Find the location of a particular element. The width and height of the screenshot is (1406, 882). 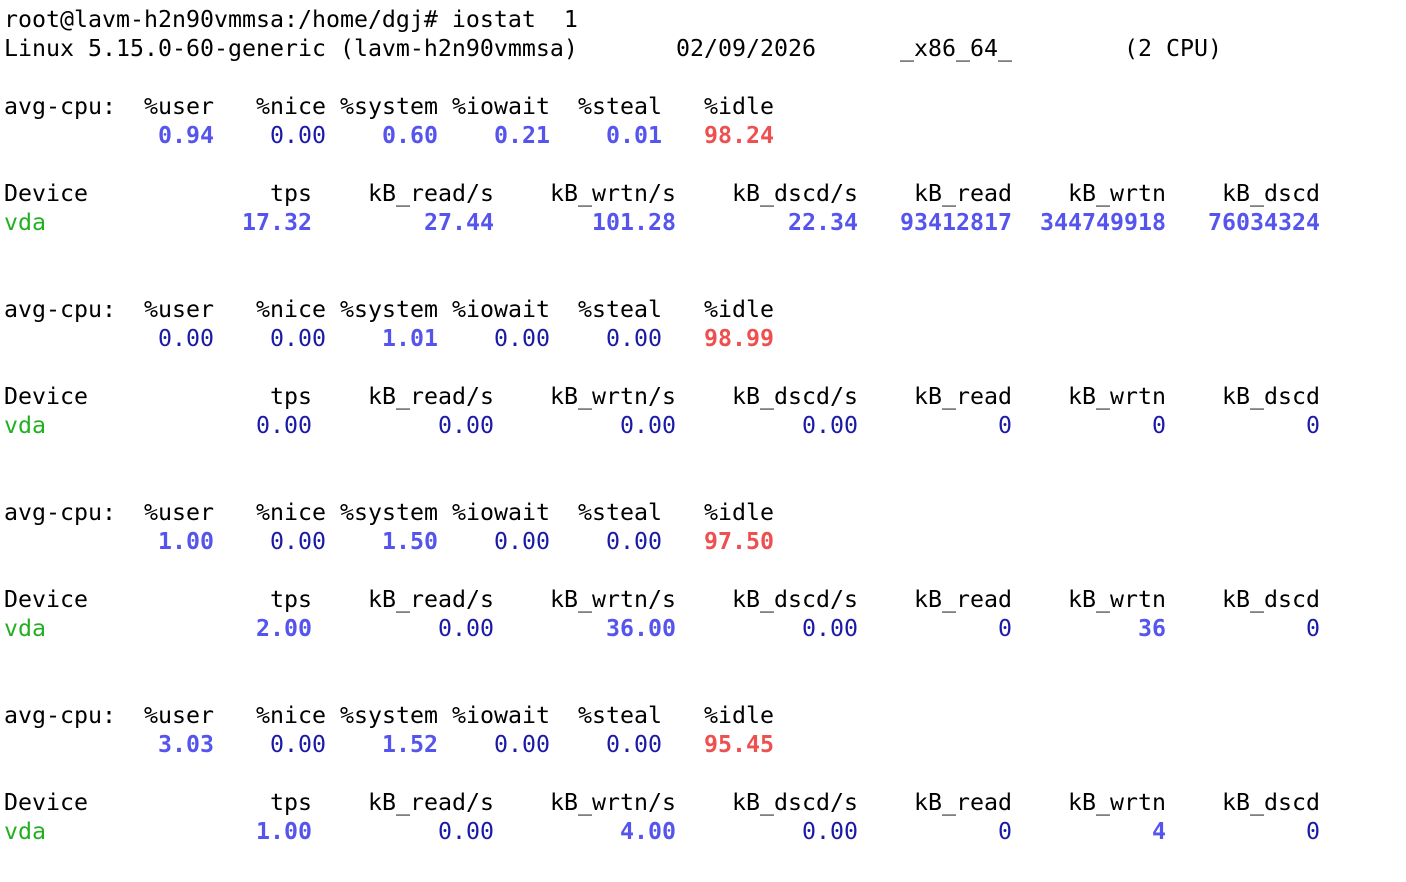

device-value: 36.00 is located at coordinates (641, 628).